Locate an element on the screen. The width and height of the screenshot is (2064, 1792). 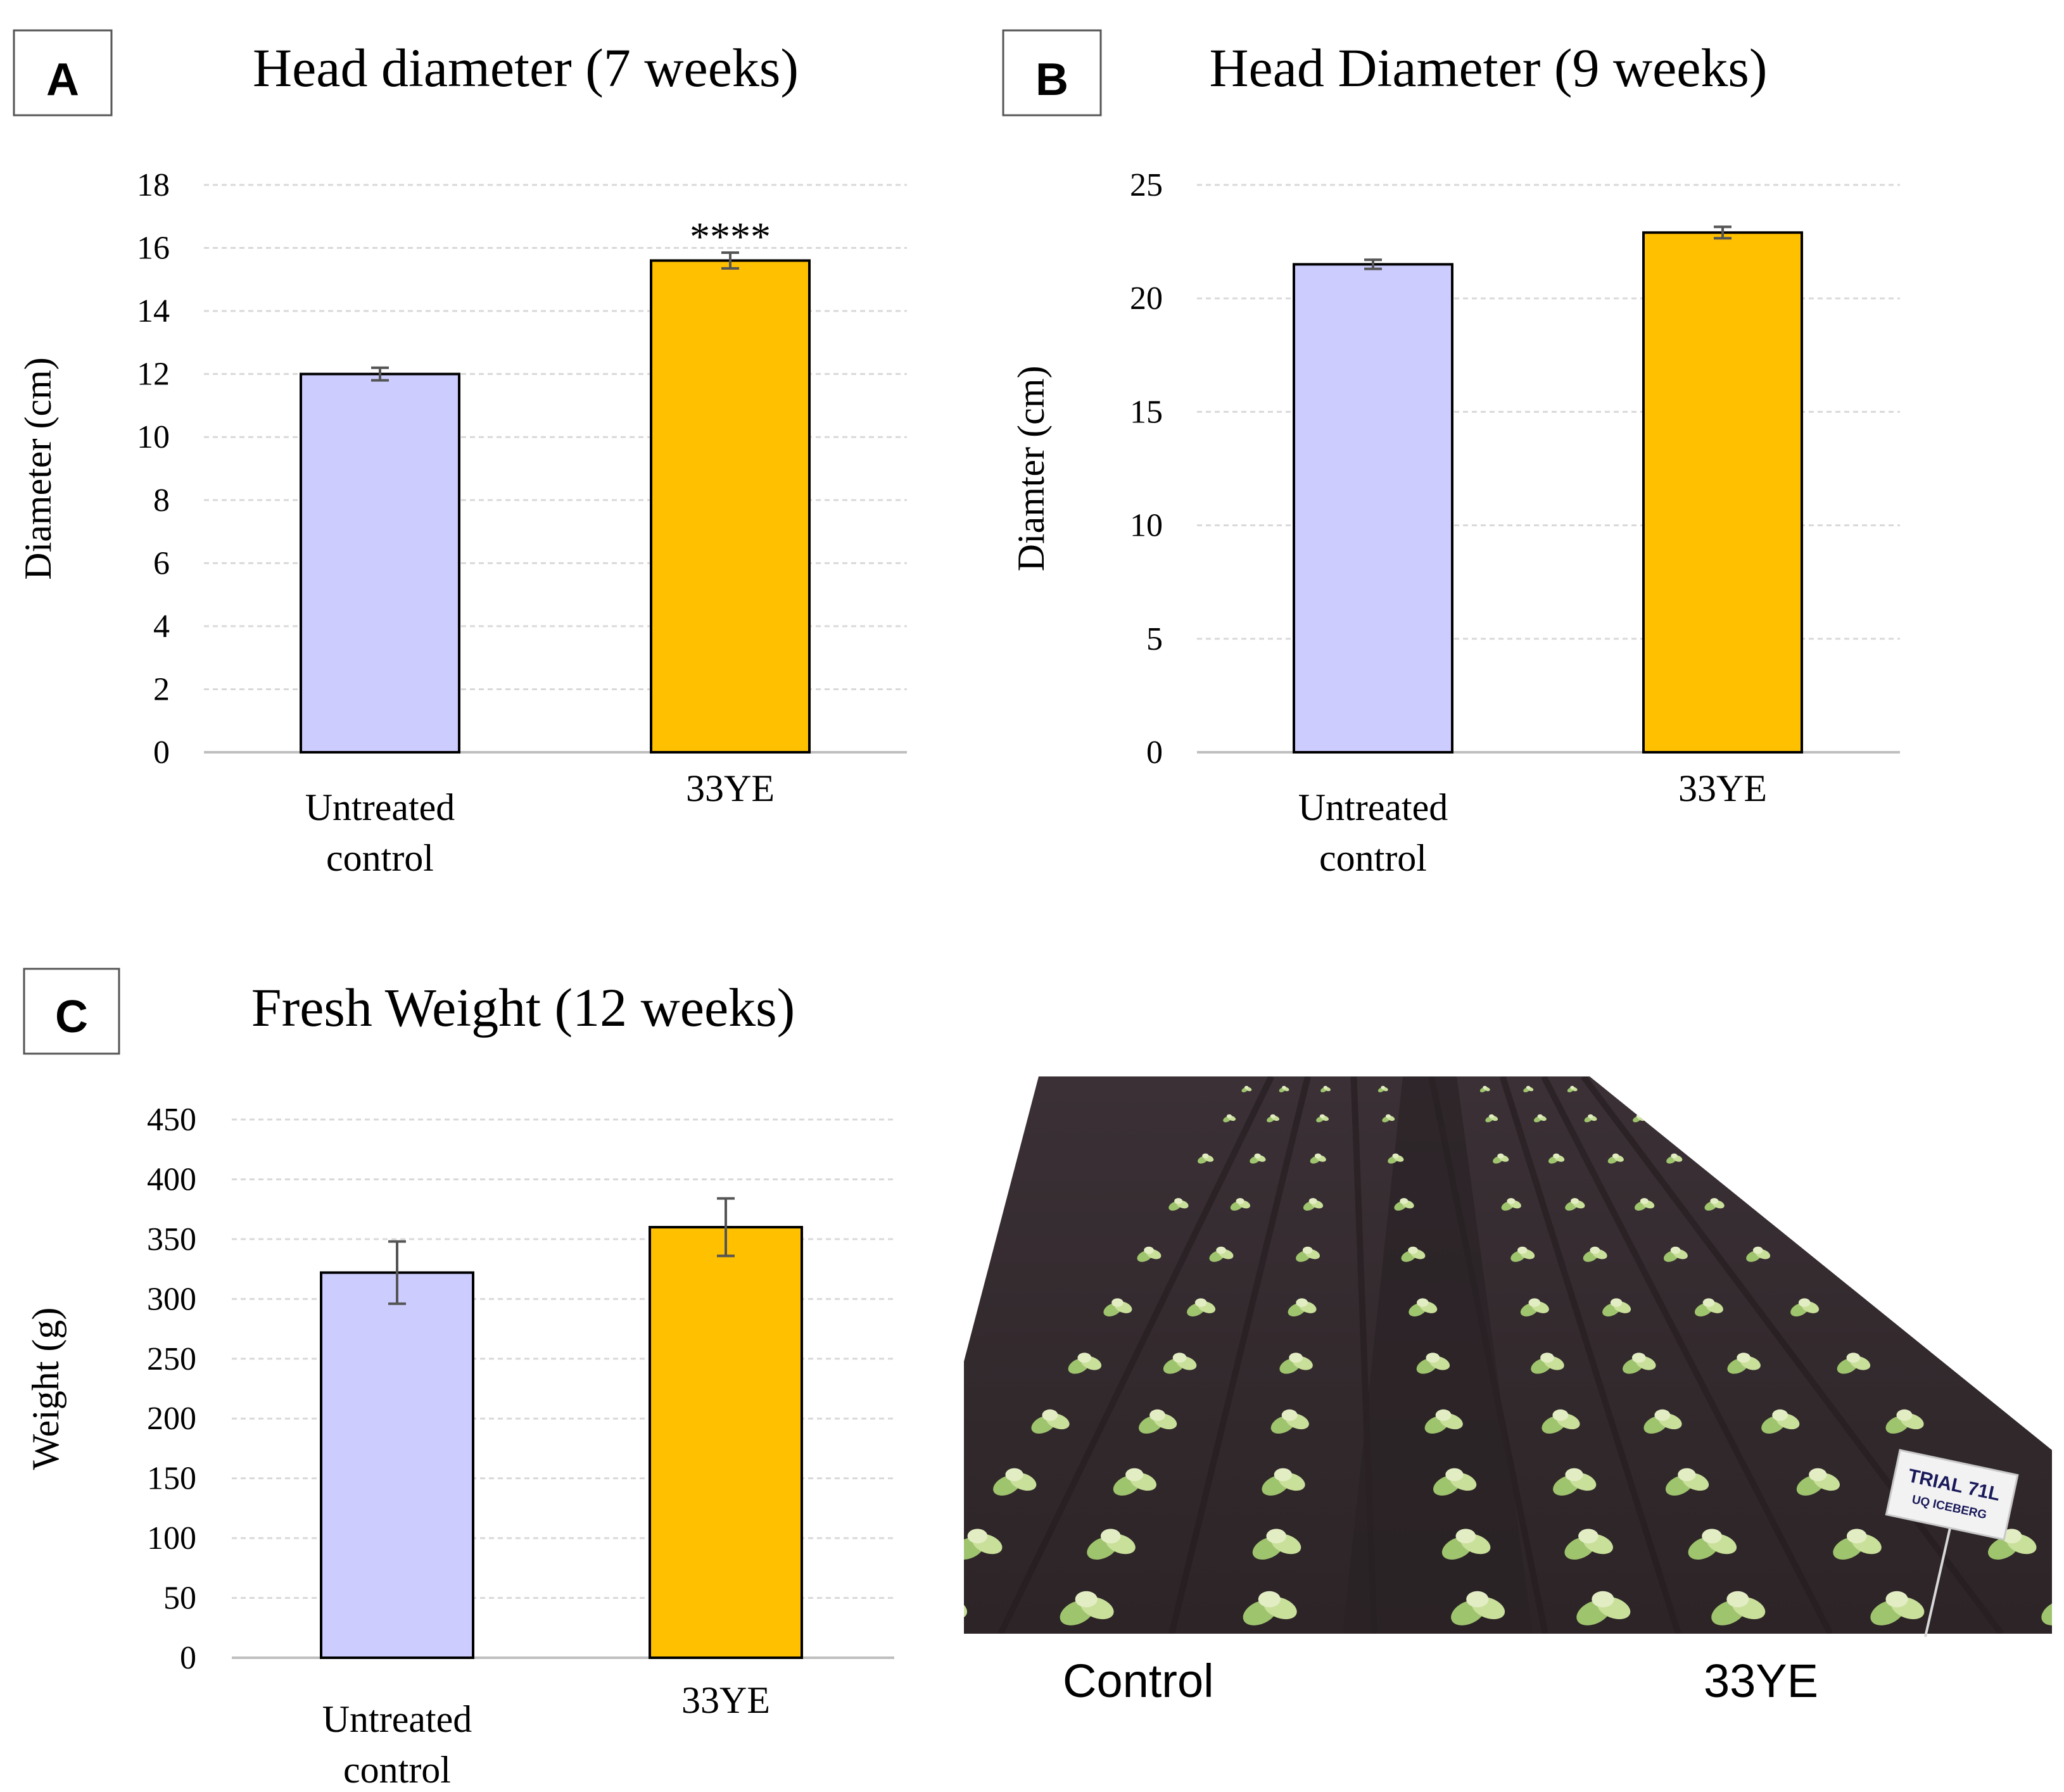
panel-a-letter-box: A is located at coordinates (63, 73).